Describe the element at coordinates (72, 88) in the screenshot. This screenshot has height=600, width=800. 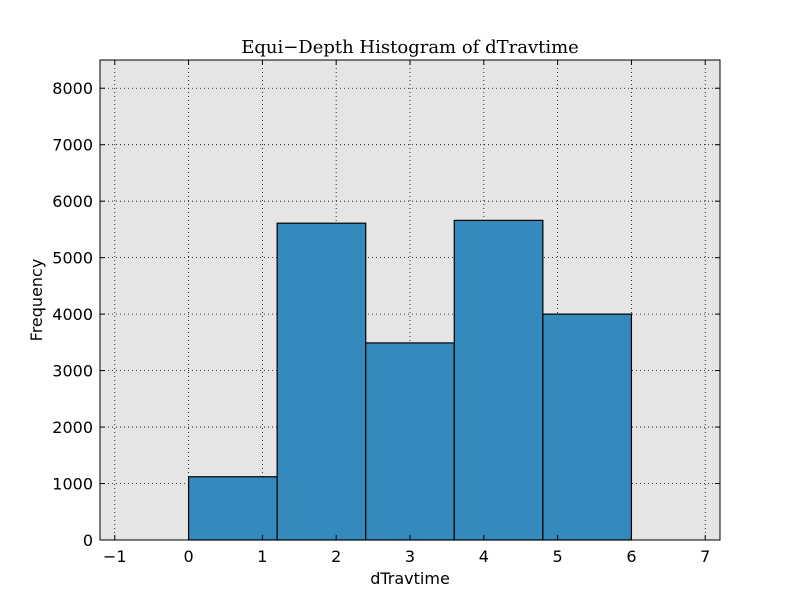
I see `y-tick-label: 8000` at that location.